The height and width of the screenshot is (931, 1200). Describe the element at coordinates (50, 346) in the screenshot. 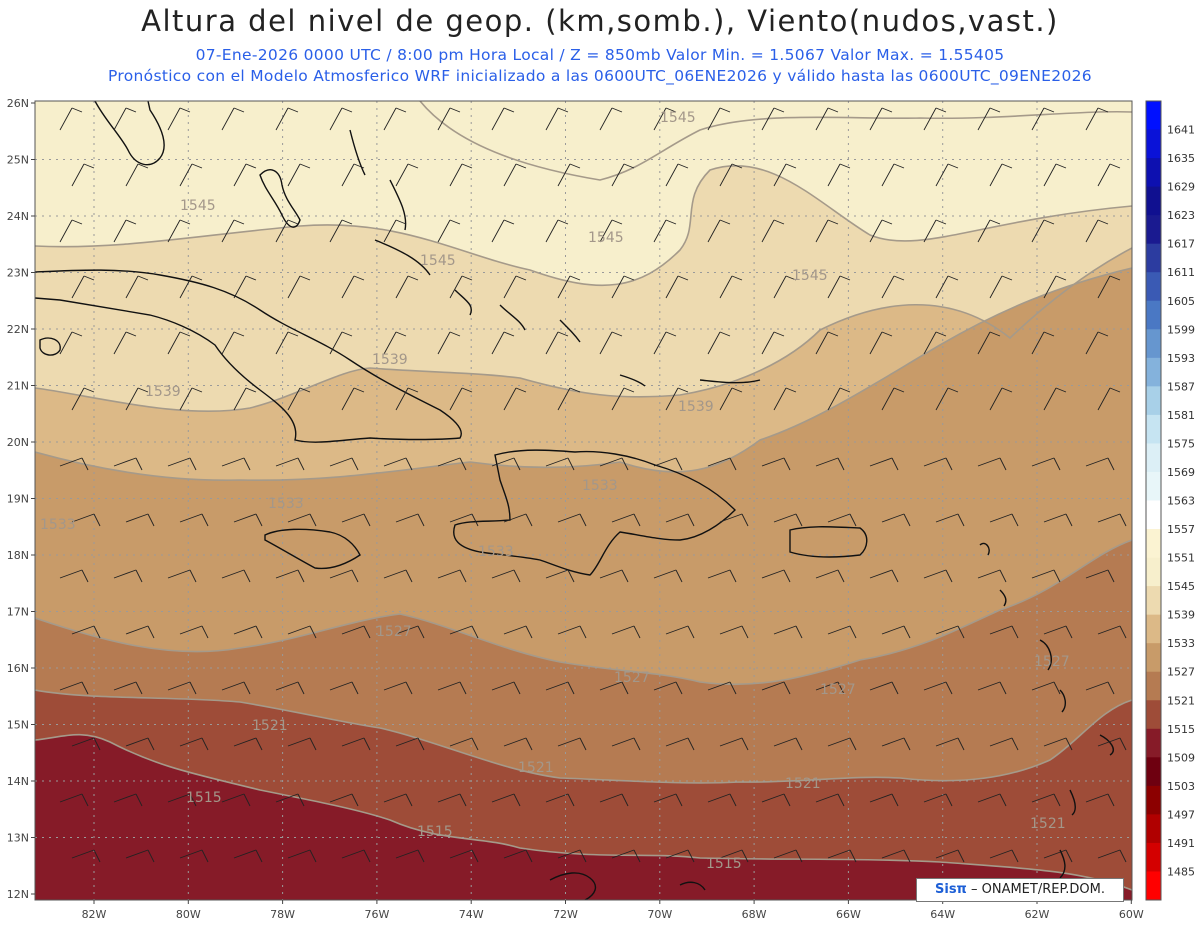

I see `isla-juventud` at that location.